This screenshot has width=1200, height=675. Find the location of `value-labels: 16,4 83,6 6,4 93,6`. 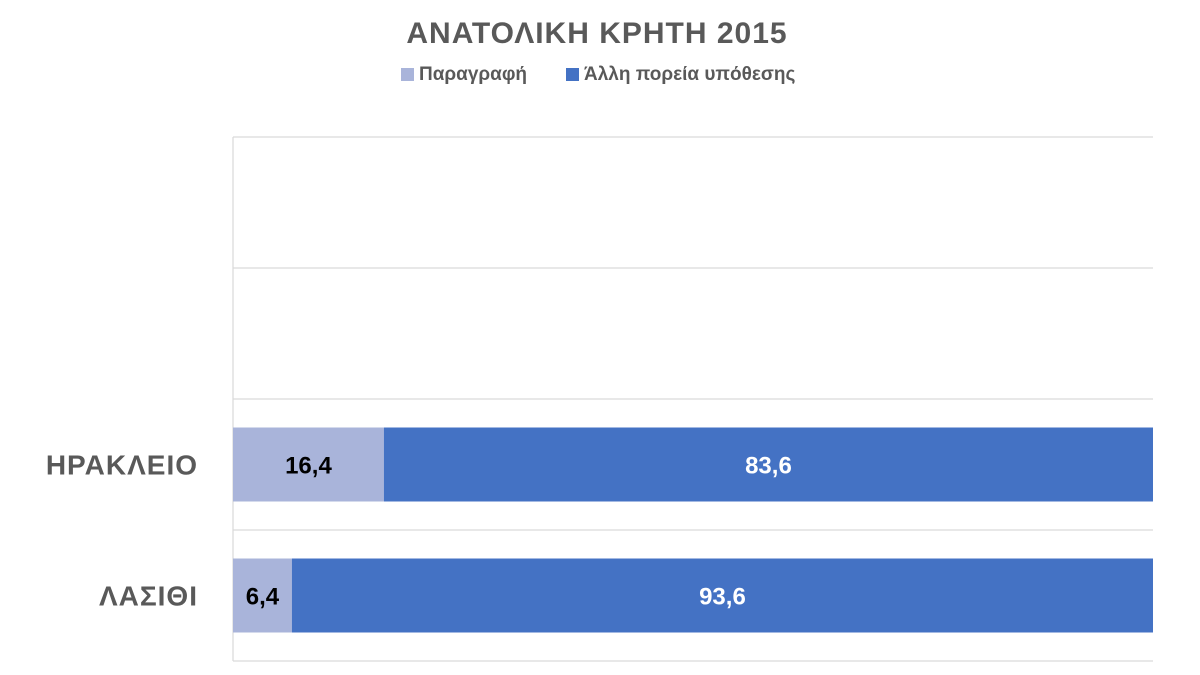

value-labels: 16,4 83,6 6,4 93,6 is located at coordinates (519, 532).